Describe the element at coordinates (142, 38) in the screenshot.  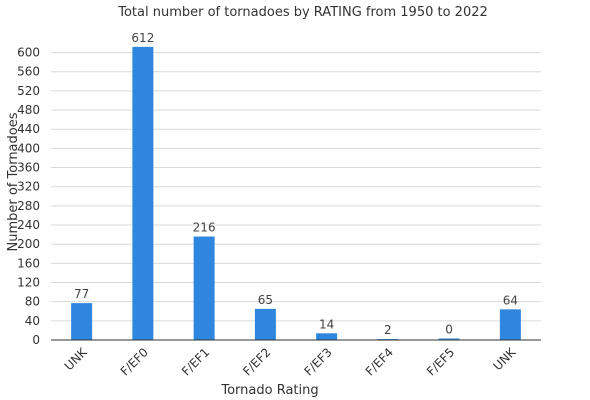
I see `data-label: 612` at that location.